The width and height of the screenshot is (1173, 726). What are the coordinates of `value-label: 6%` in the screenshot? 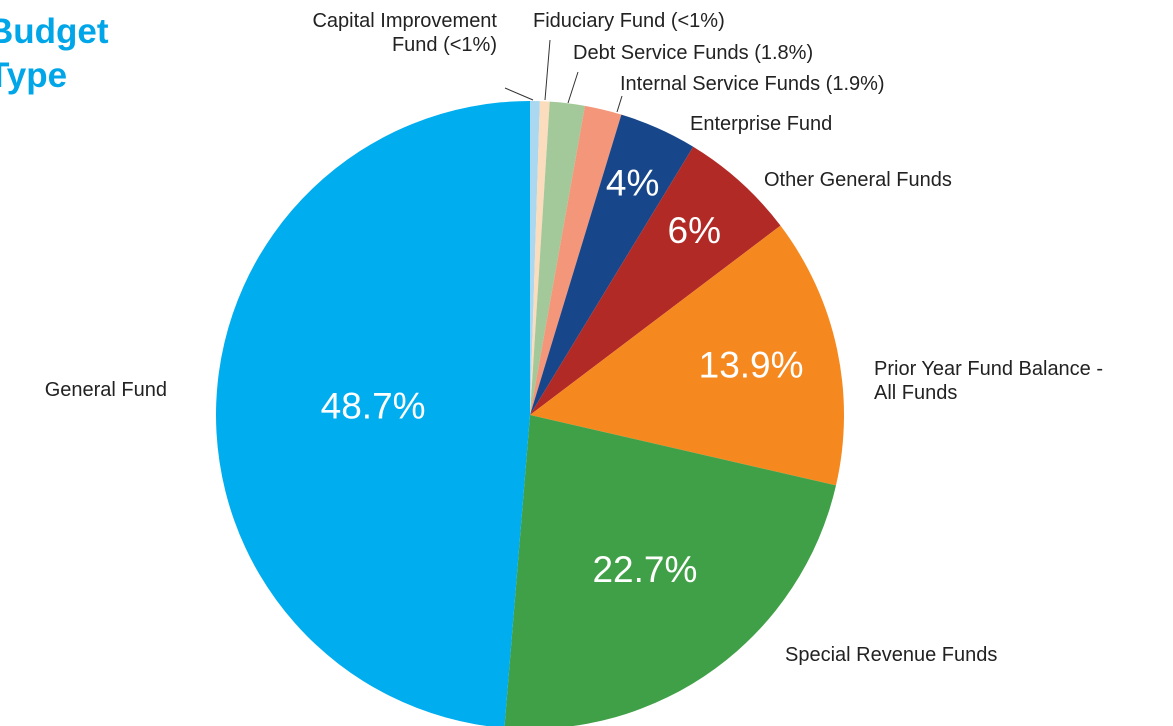 It's located at (694, 230).